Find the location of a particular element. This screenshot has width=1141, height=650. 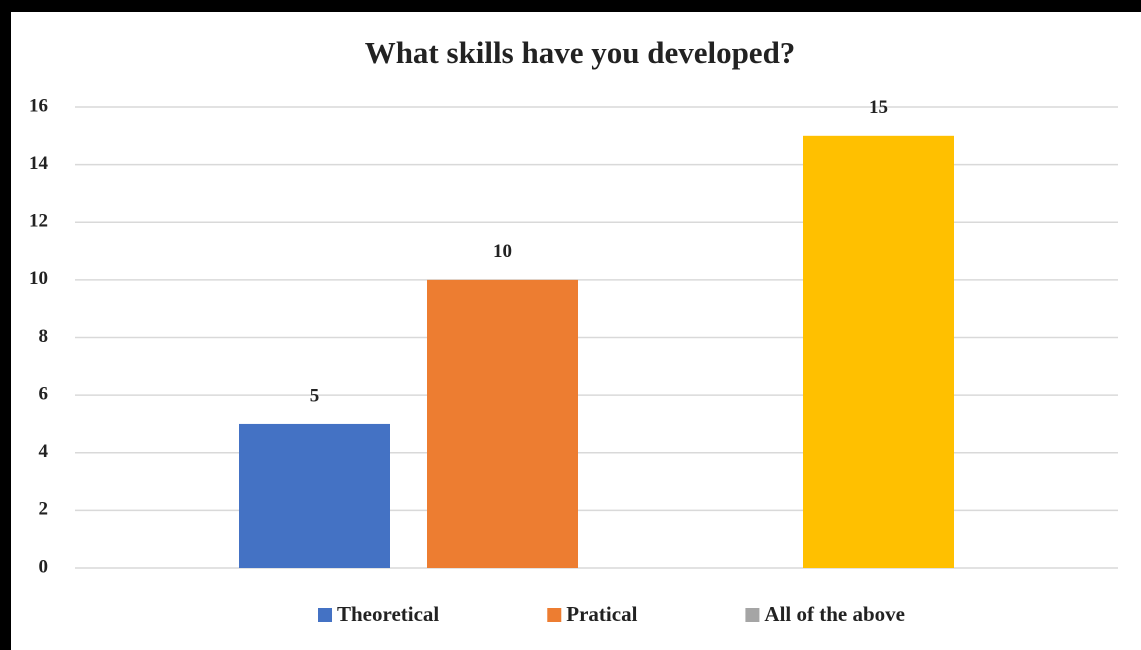

y-tick-label: 6 is located at coordinates (44, 393).